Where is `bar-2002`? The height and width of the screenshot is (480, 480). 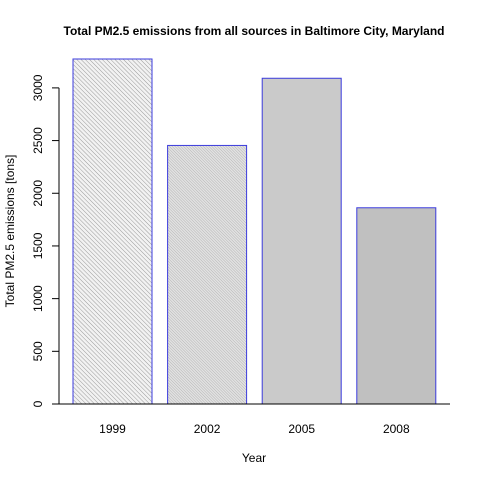 bar-2002 is located at coordinates (207, 274).